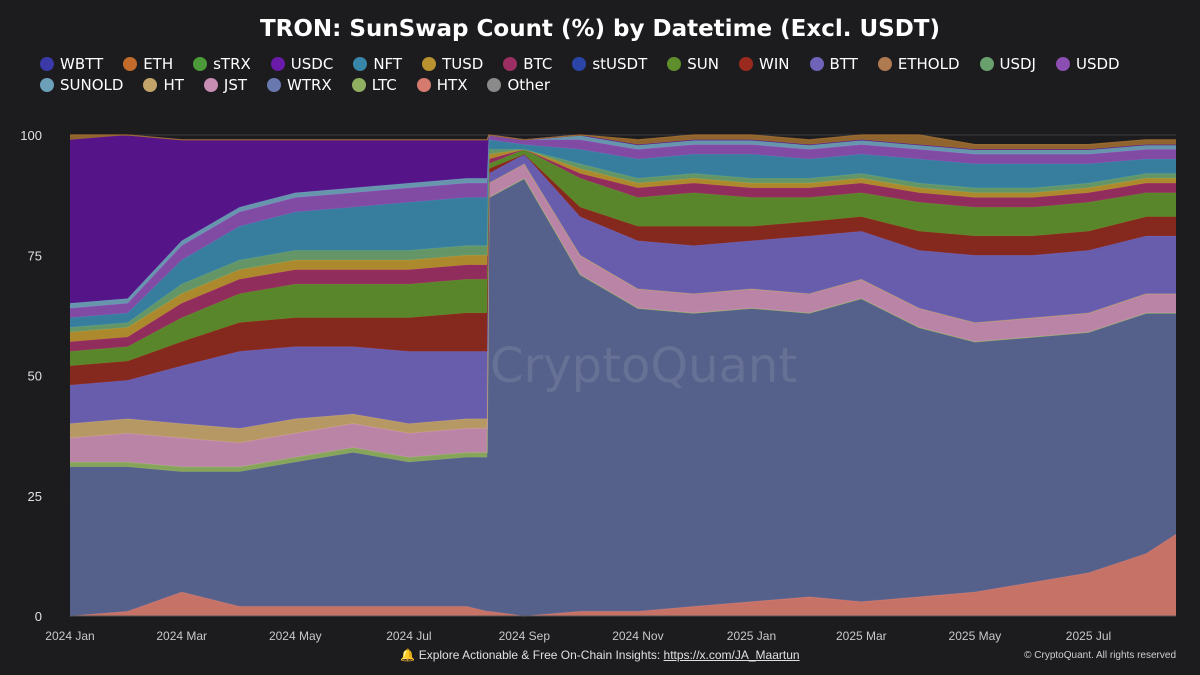  I want to click on legend-label: BTC, so click(538, 63).